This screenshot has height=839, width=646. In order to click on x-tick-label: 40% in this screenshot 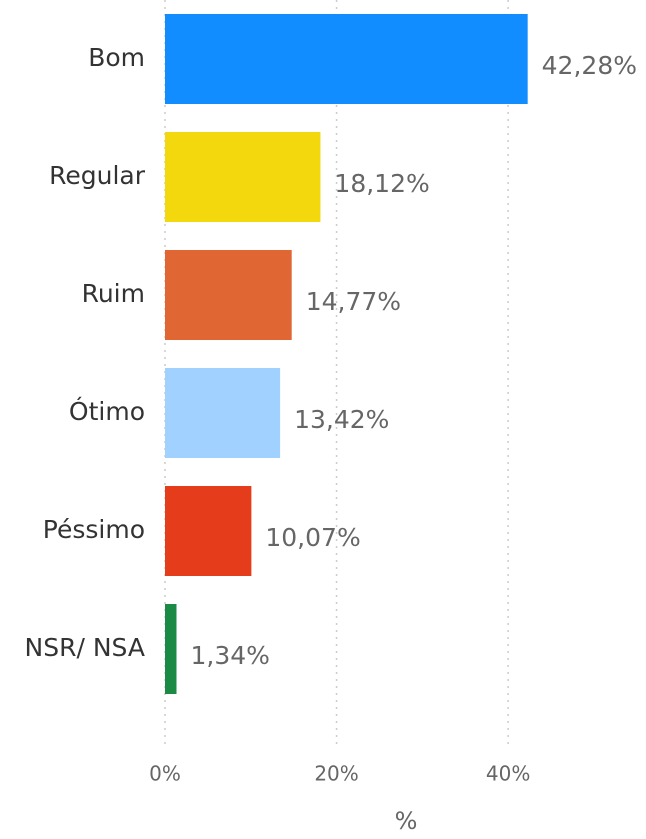, I will do `click(508, 774)`.